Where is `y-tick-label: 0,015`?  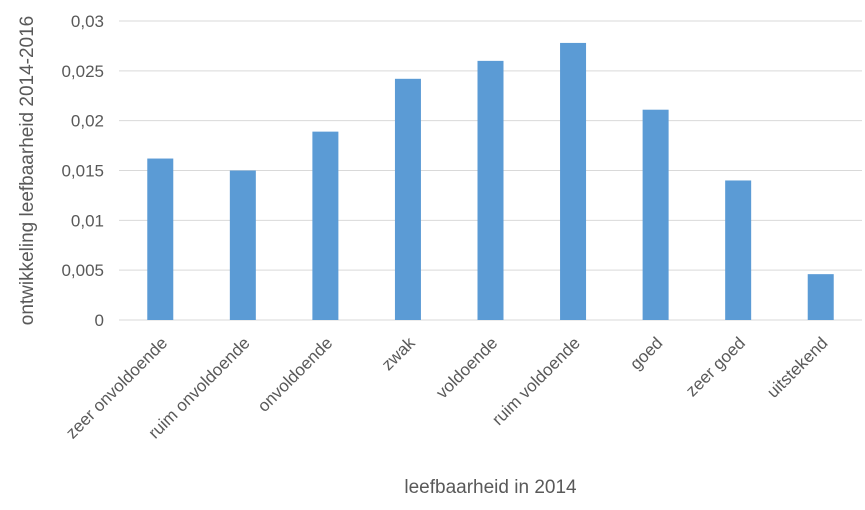 y-tick-label: 0,015 is located at coordinates (82, 171).